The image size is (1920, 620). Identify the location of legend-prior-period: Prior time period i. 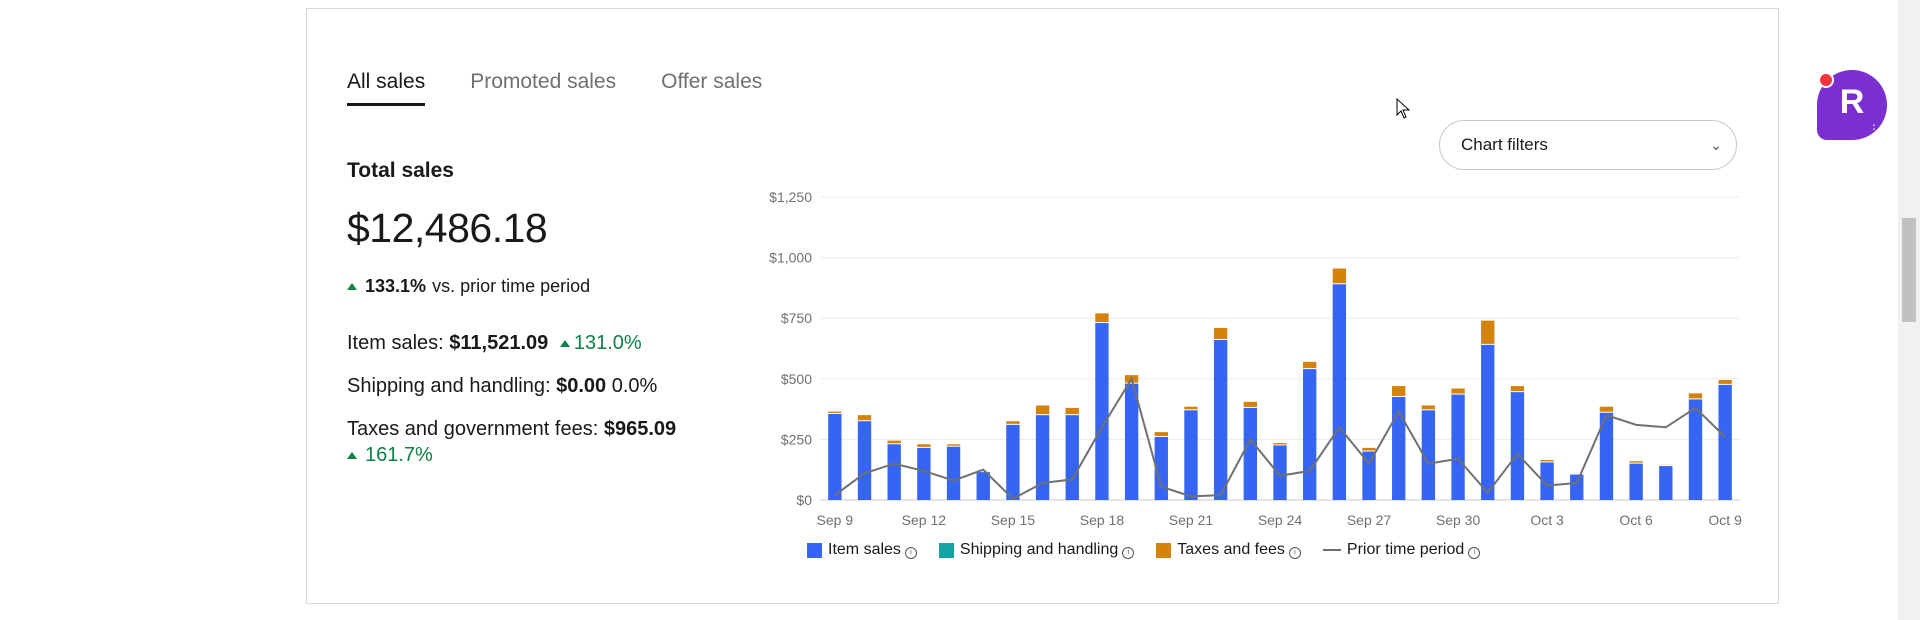
(1401, 550).